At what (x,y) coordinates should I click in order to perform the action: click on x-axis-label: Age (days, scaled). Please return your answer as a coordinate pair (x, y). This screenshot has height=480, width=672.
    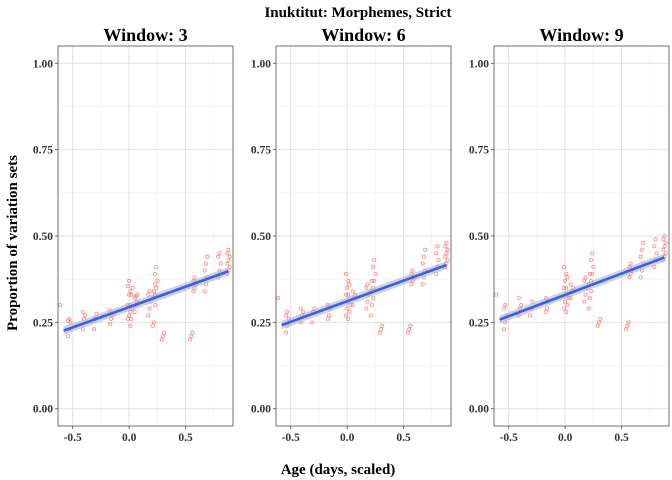
    Looking at the image, I should click on (338, 470).